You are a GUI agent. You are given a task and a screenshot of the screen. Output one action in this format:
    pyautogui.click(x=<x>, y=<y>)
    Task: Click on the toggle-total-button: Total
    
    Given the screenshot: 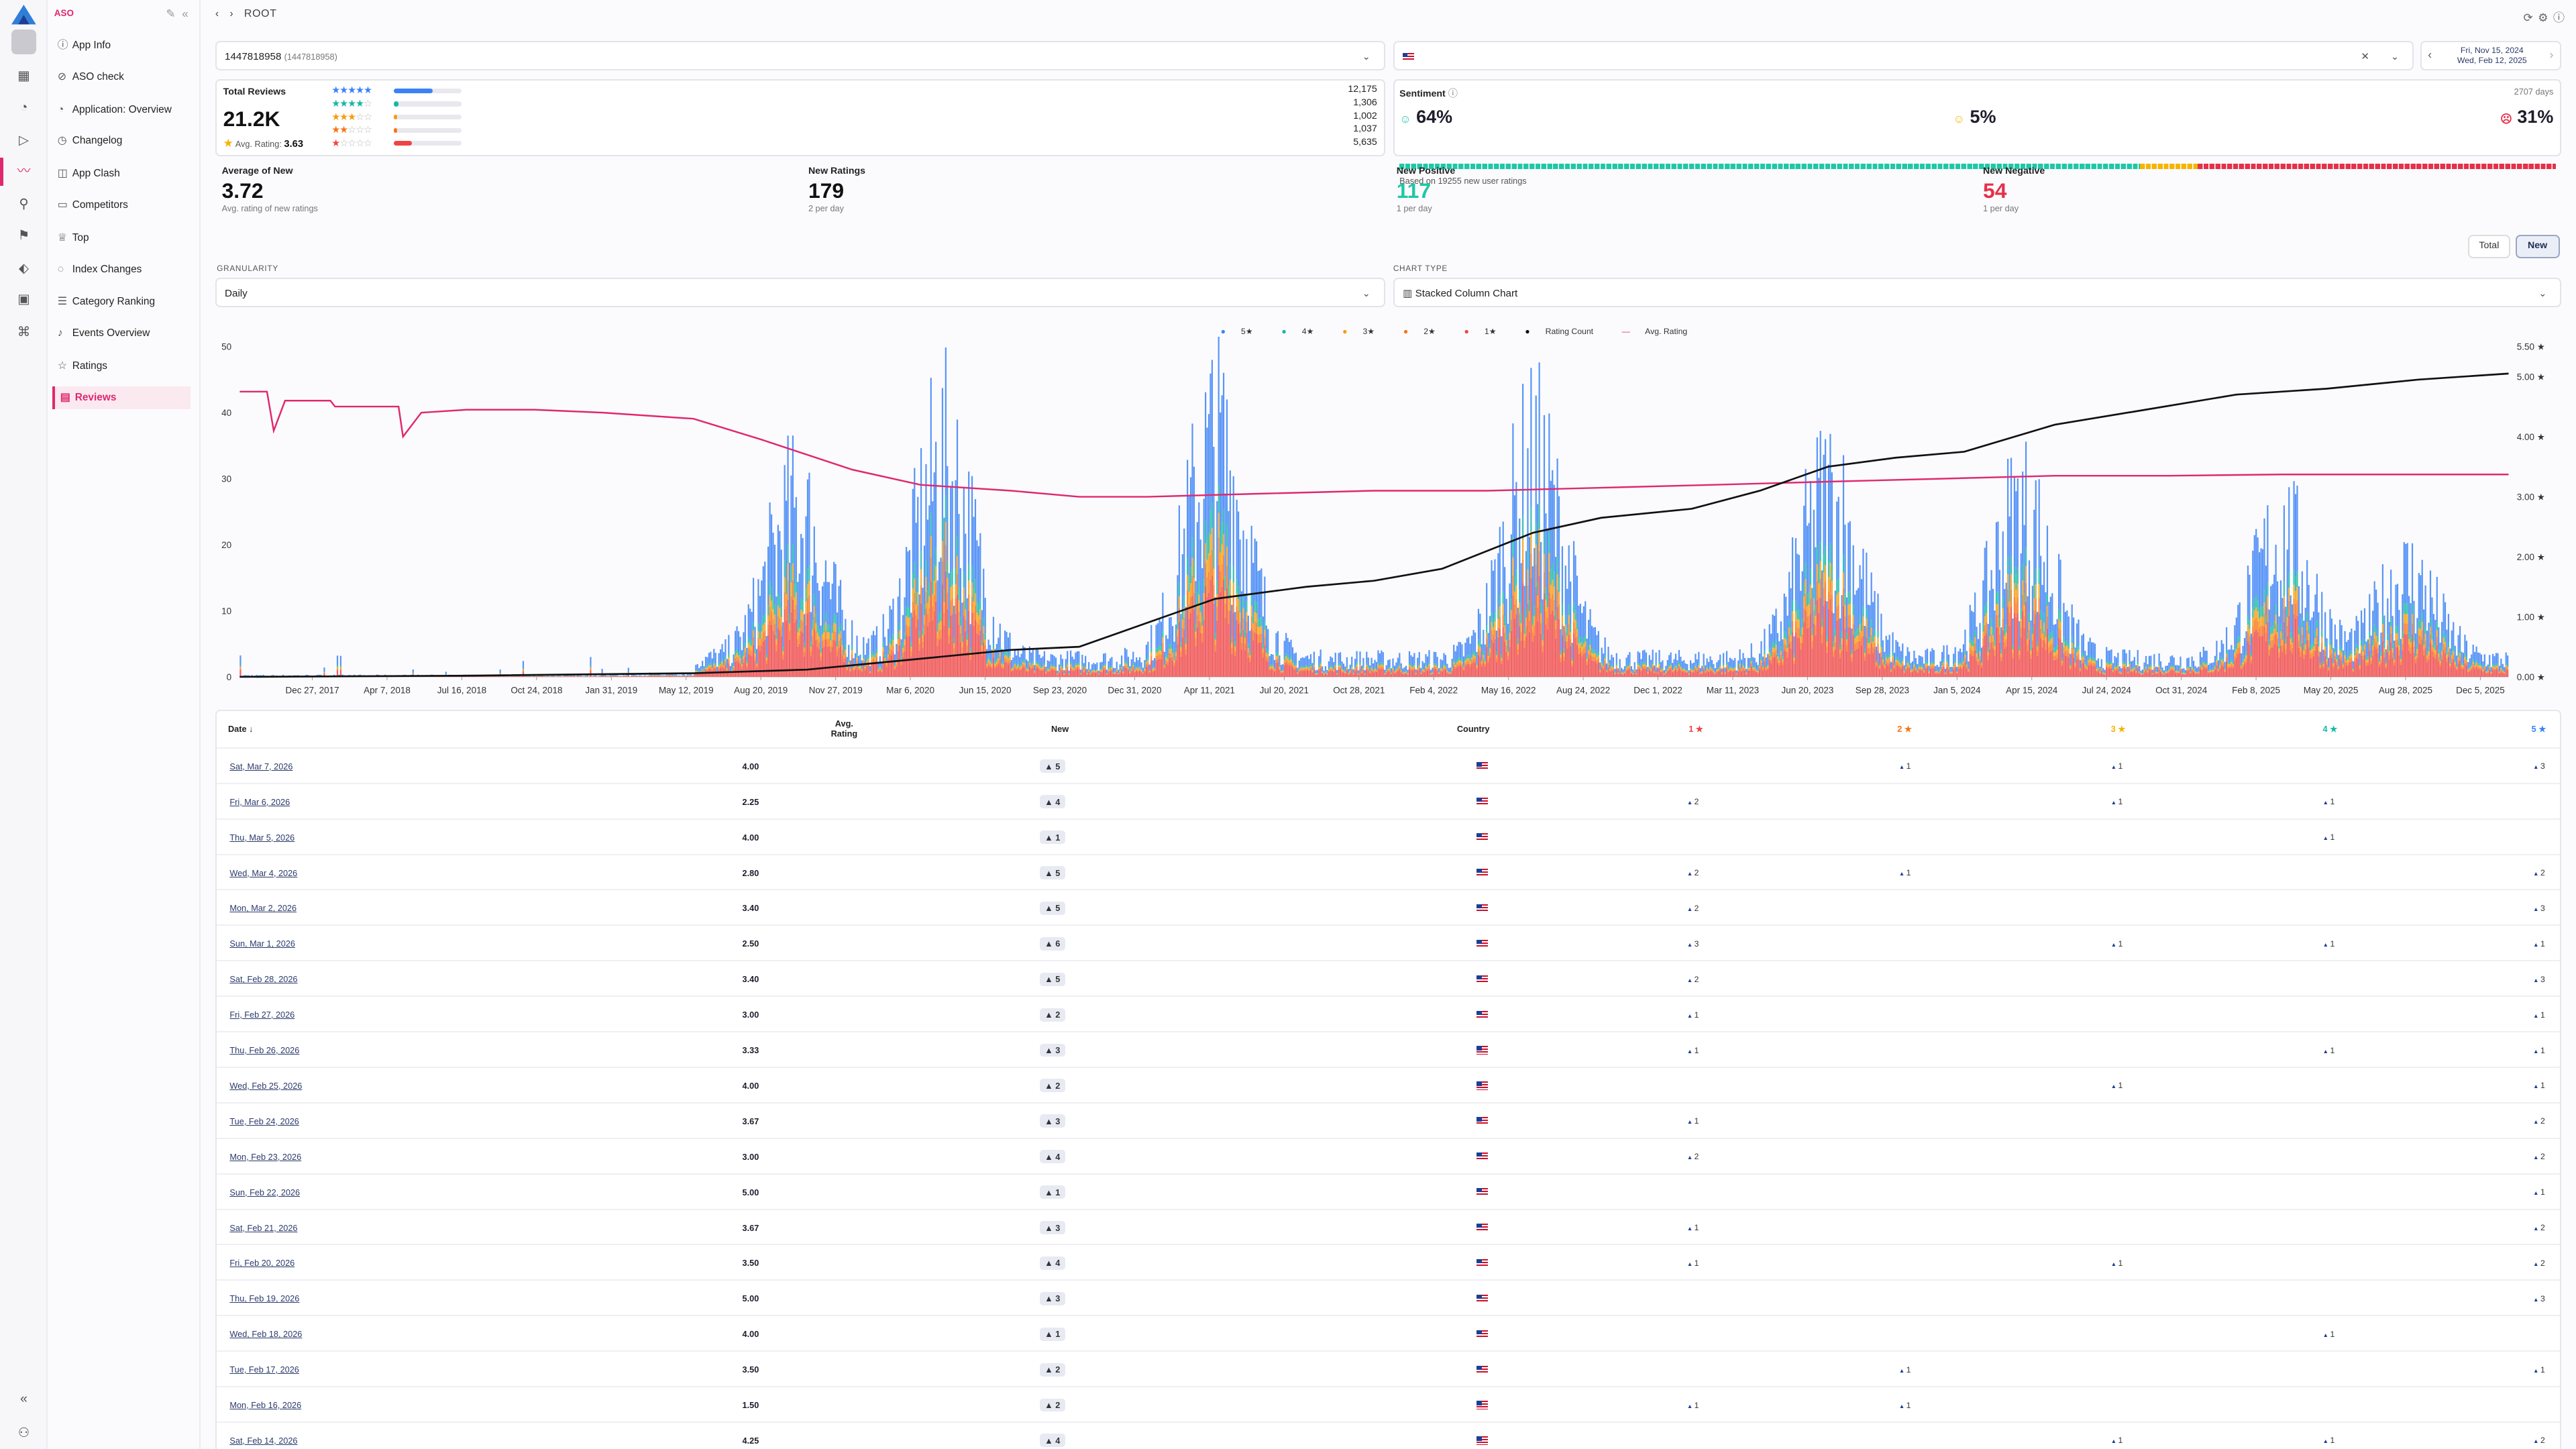 What is the action you would take?
    pyautogui.click(x=2489, y=246)
    